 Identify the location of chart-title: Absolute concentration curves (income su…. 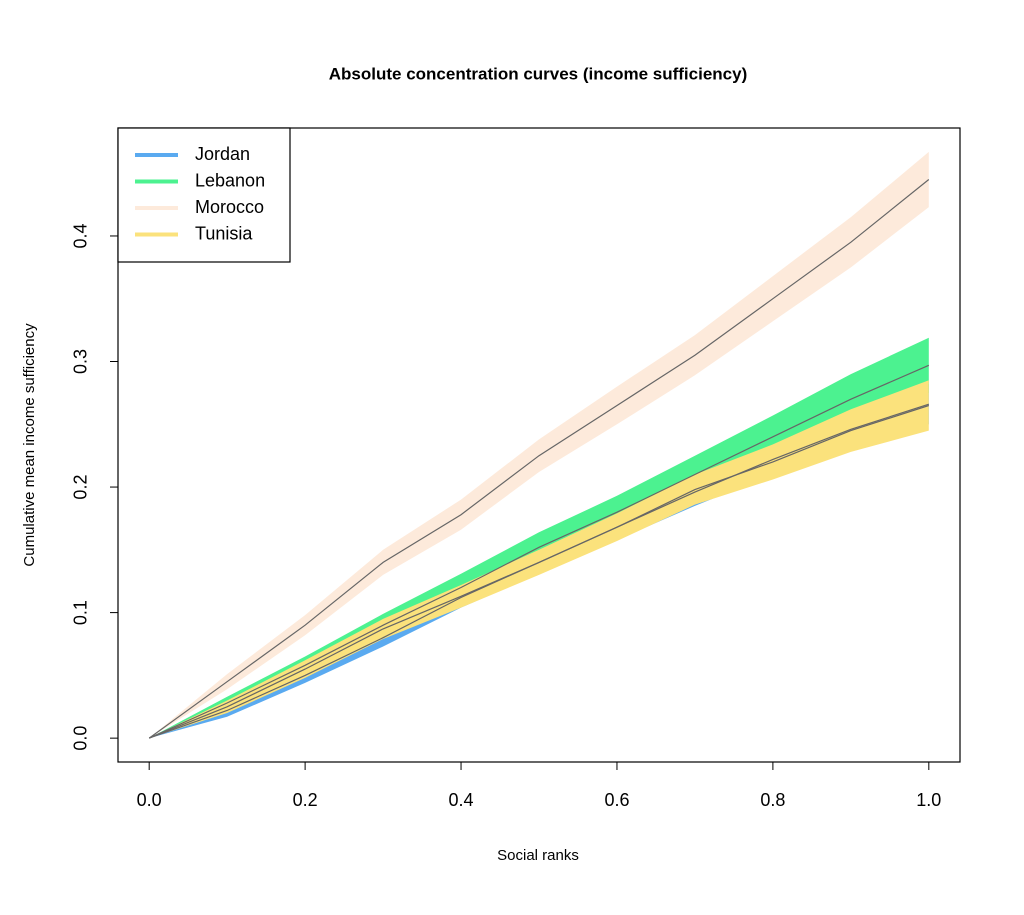
(538, 73).